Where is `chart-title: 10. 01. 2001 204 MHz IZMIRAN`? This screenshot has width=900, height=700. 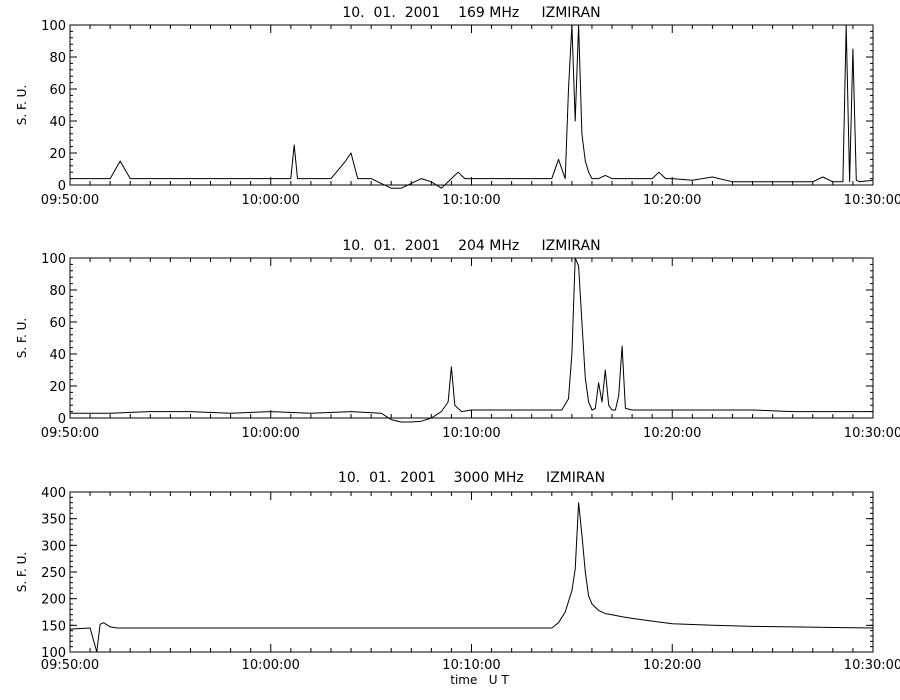
chart-title: 10. 01. 2001 204 MHz IZMIRAN is located at coordinates (471, 246).